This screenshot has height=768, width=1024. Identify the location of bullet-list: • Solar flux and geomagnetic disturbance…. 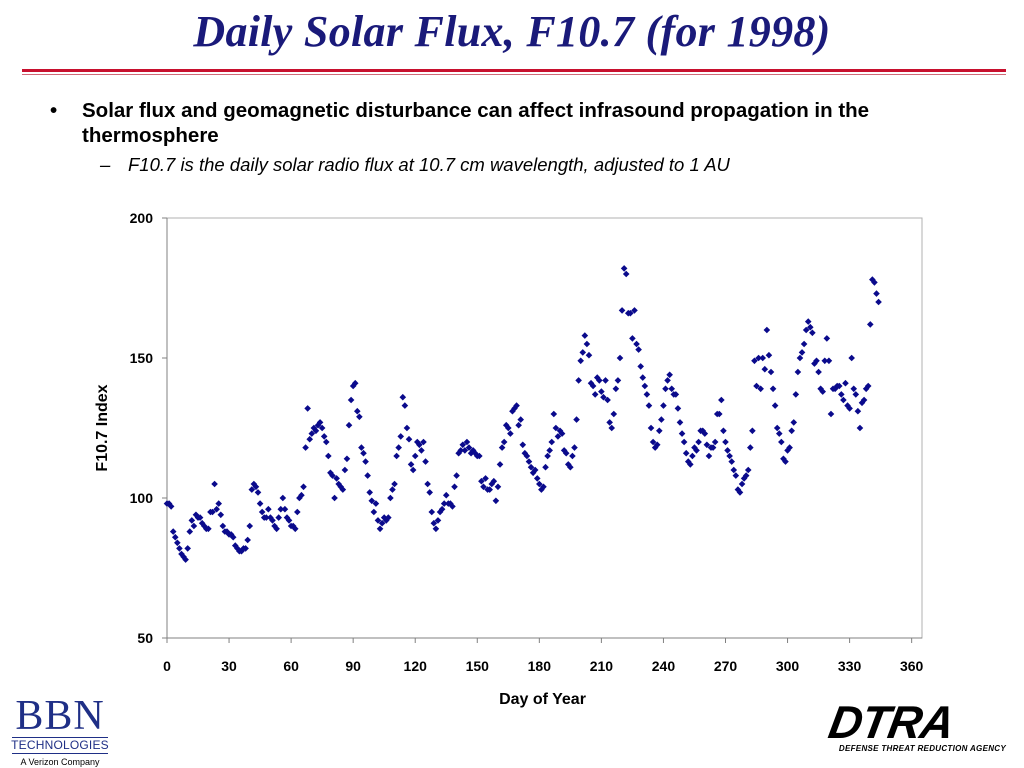
(525, 137).